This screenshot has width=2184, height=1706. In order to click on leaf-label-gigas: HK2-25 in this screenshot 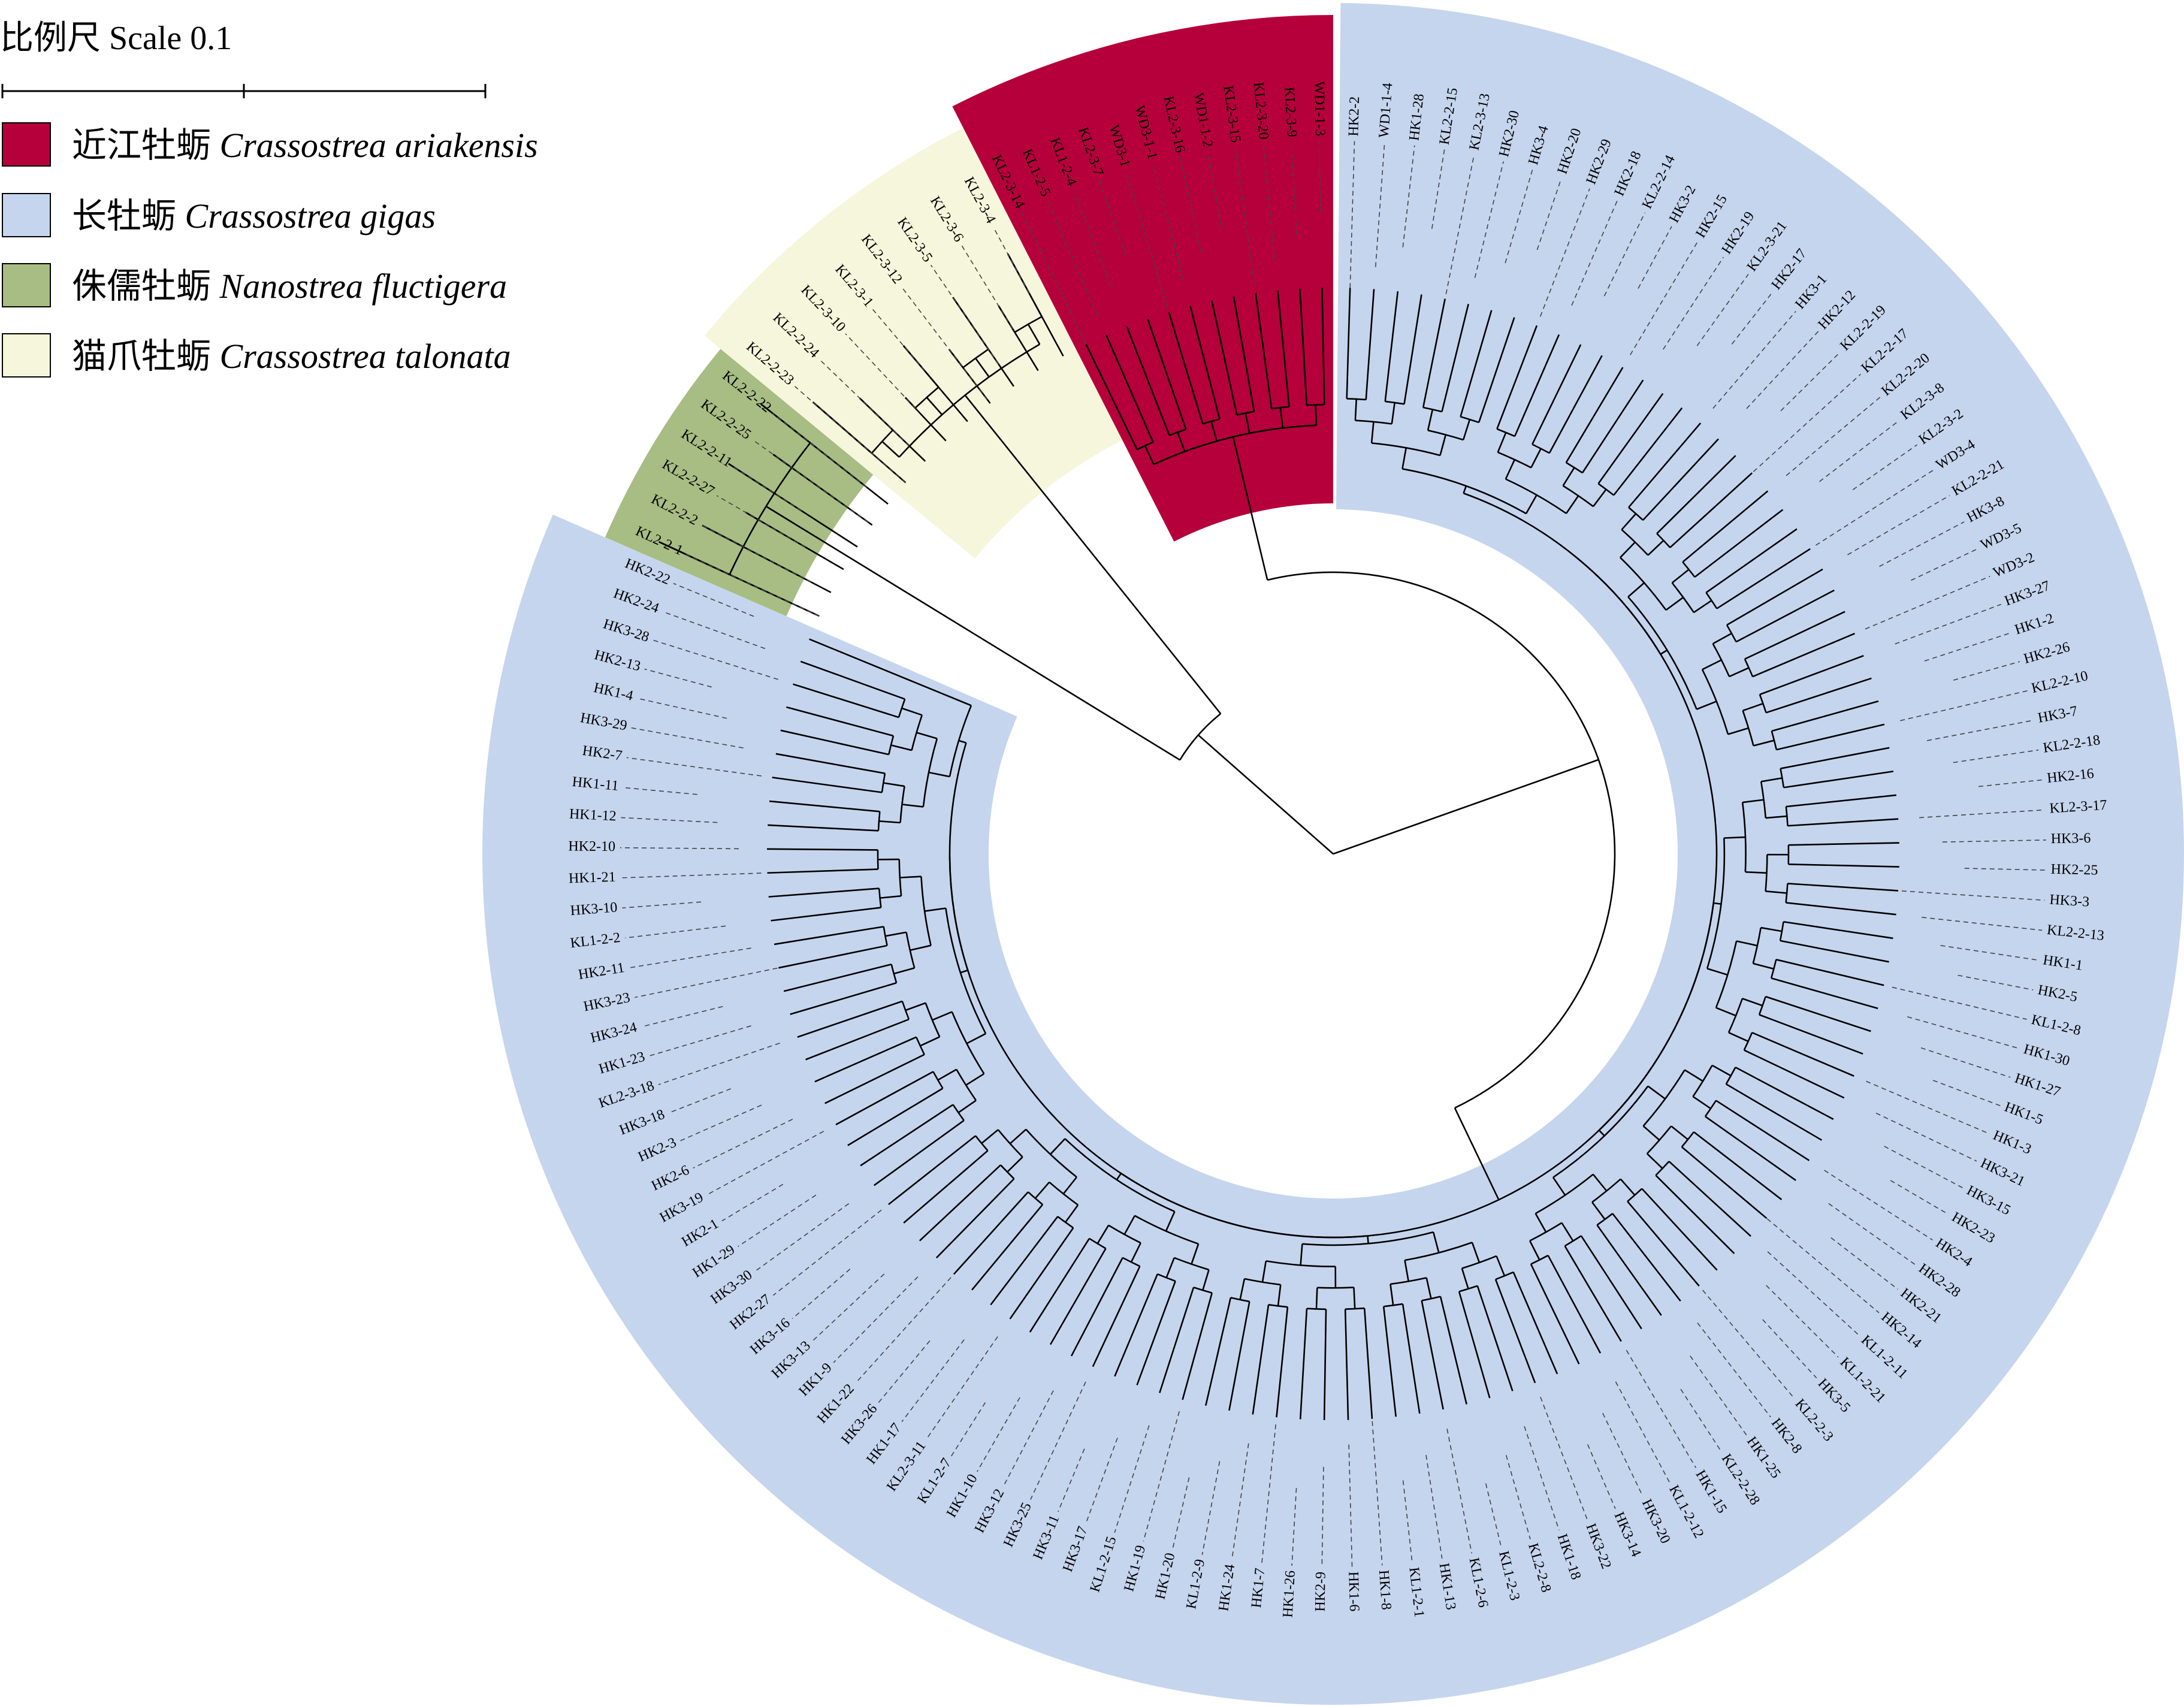, I will do `click(2074, 870)`.